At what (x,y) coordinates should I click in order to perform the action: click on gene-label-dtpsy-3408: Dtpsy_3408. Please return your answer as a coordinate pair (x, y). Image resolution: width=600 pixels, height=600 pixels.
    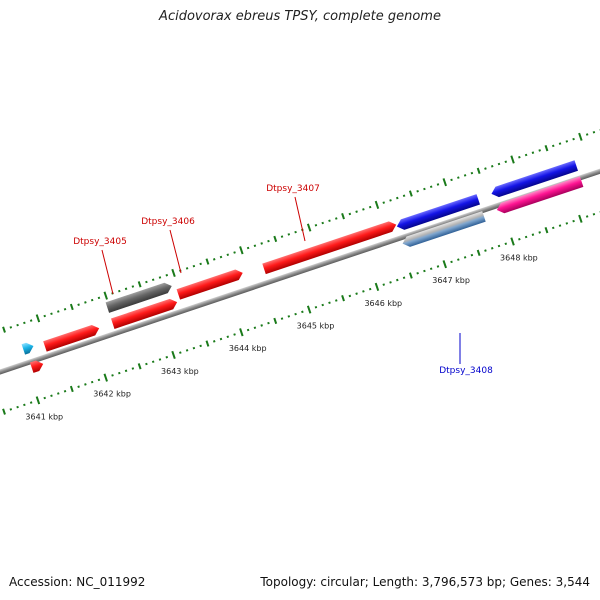
    Looking at the image, I should click on (466, 371).